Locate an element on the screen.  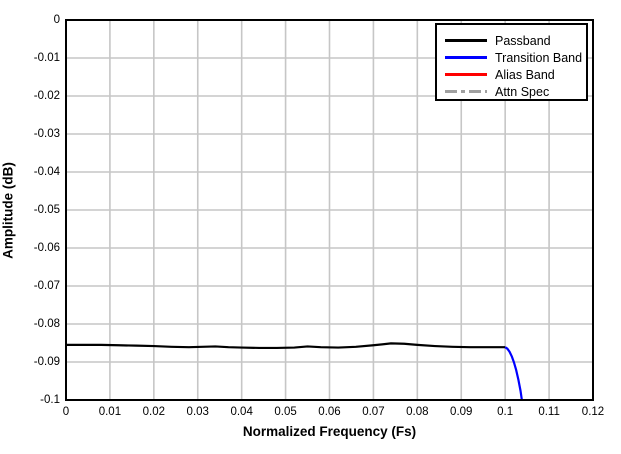
y-tick-label: -0.09 is located at coordinates (46, 362).